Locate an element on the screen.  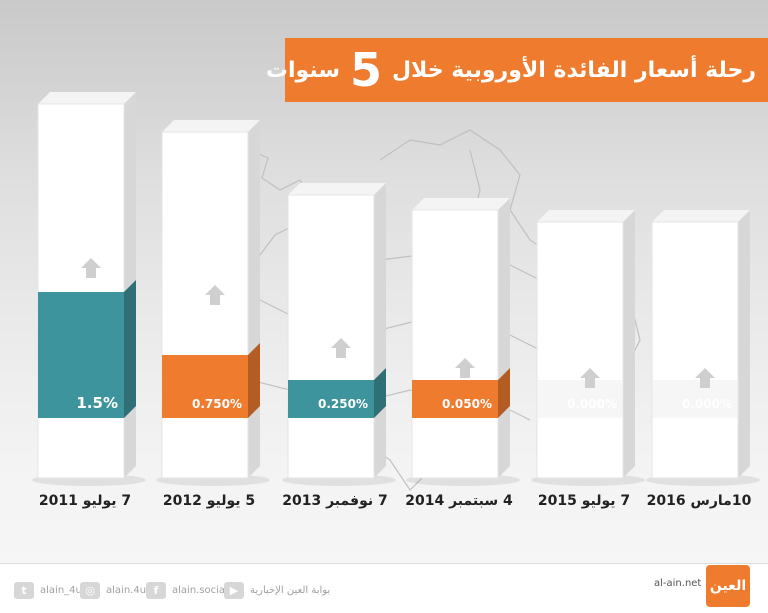
pillar-6-value-label: 0.000% is located at coordinates (707, 404).